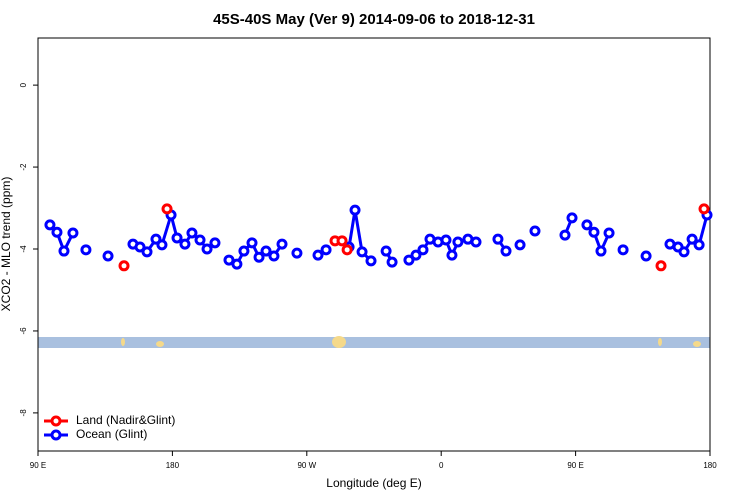 This screenshot has width=750, height=500. Describe the element at coordinates (441, 465) in the screenshot. I see `x-tick-label: 0` at that location.